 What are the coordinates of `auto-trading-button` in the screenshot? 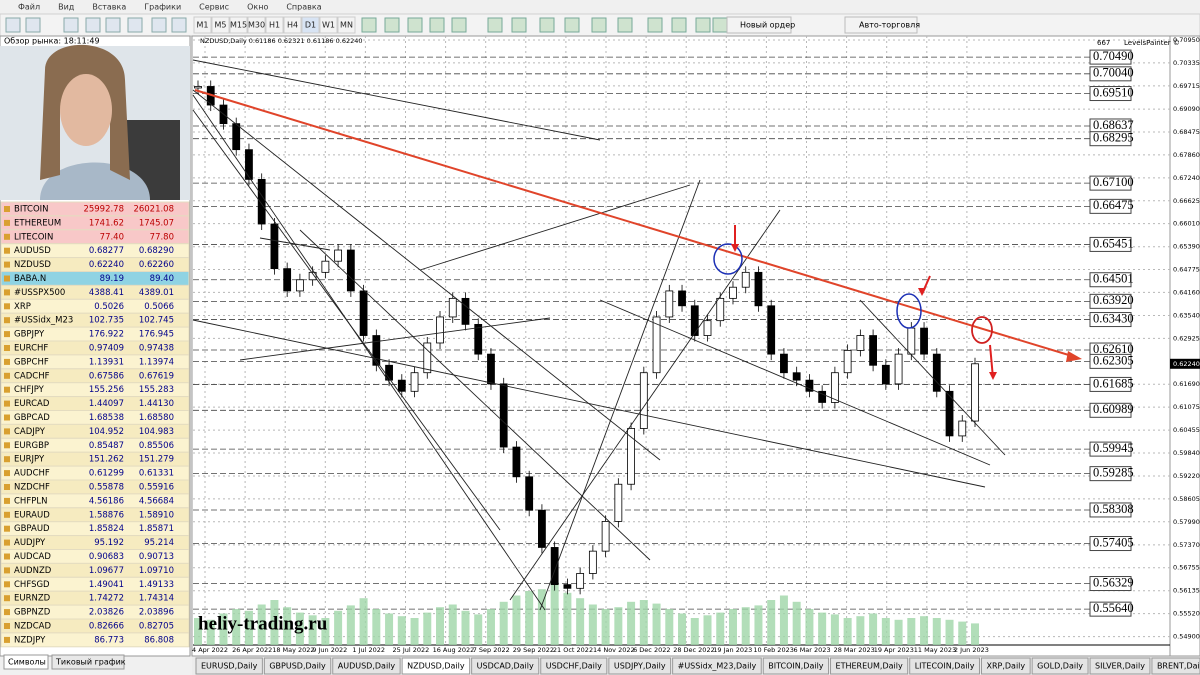 It's located at (881, 25).